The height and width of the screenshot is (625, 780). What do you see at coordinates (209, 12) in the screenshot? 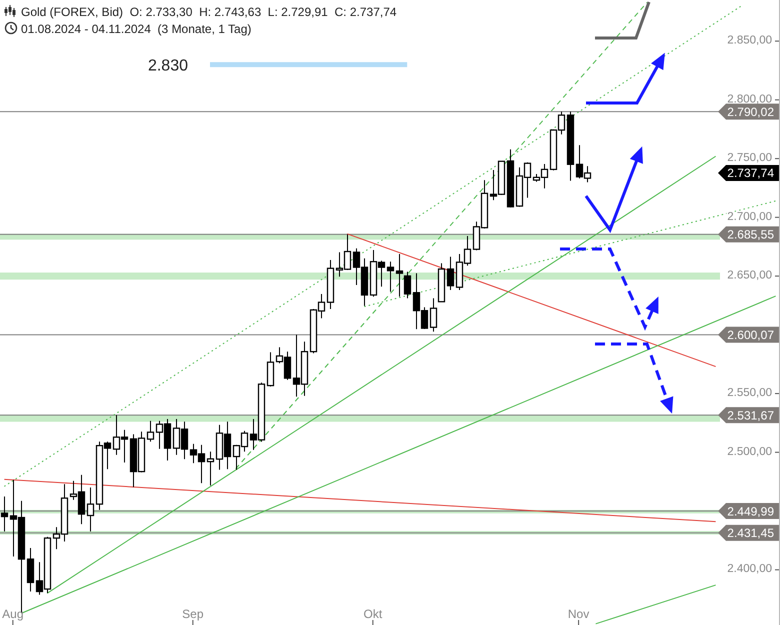
I see `chart-title: Gold (FOREX, Bid) O: 2.733,30 H: 2.743,63 L: 2.729,91 C: 2.737,74` at bounding box center [209, 12].